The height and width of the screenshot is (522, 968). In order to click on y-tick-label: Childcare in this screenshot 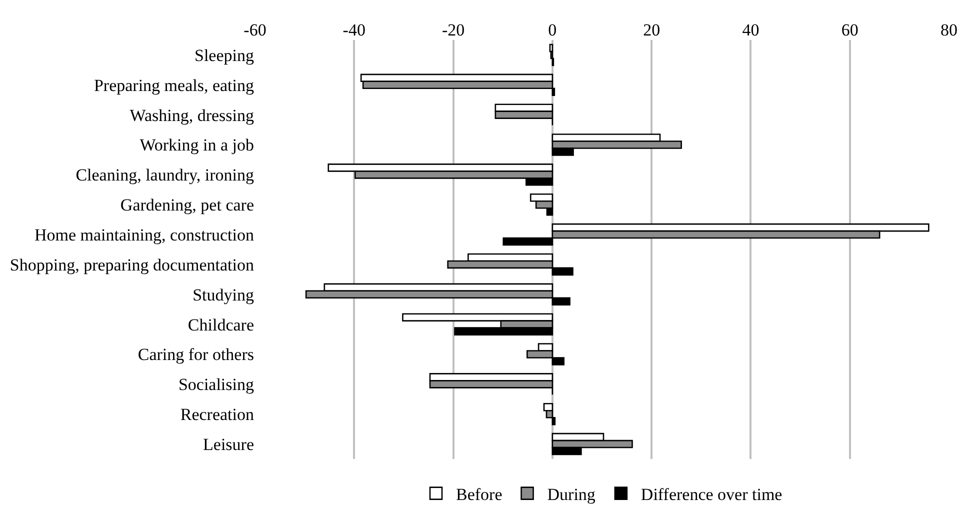, I will do `click(221, 324)`.